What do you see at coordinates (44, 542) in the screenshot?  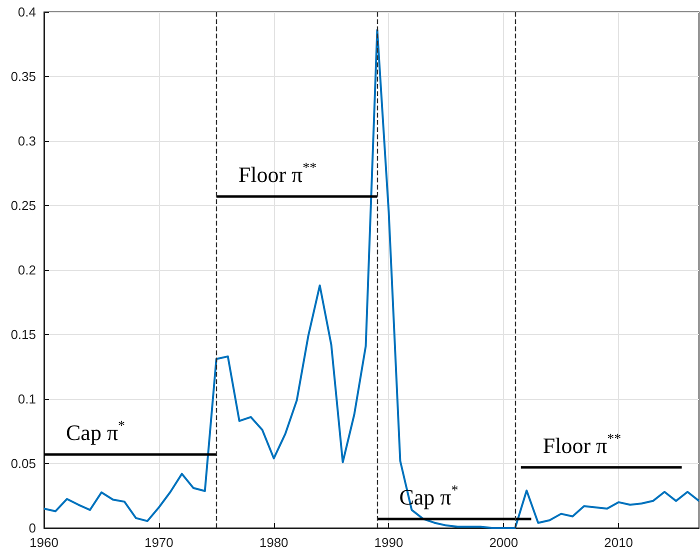 I see `x-tick-label: 1960` at bounding box center [44, 542].